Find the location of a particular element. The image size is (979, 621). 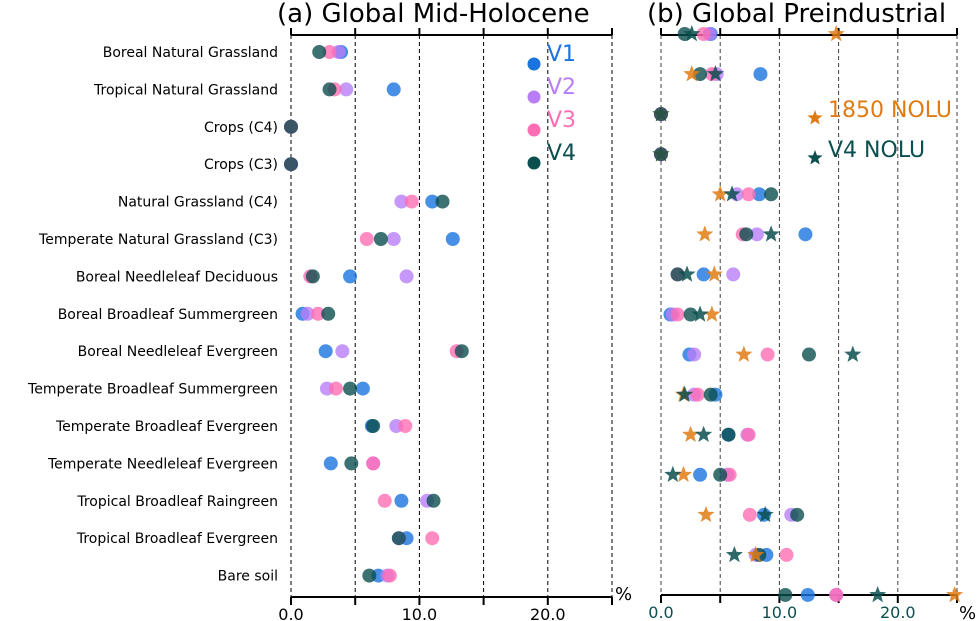

category-label: Tropical Broadleaf Raingreen is located at coordinates (177, 502).